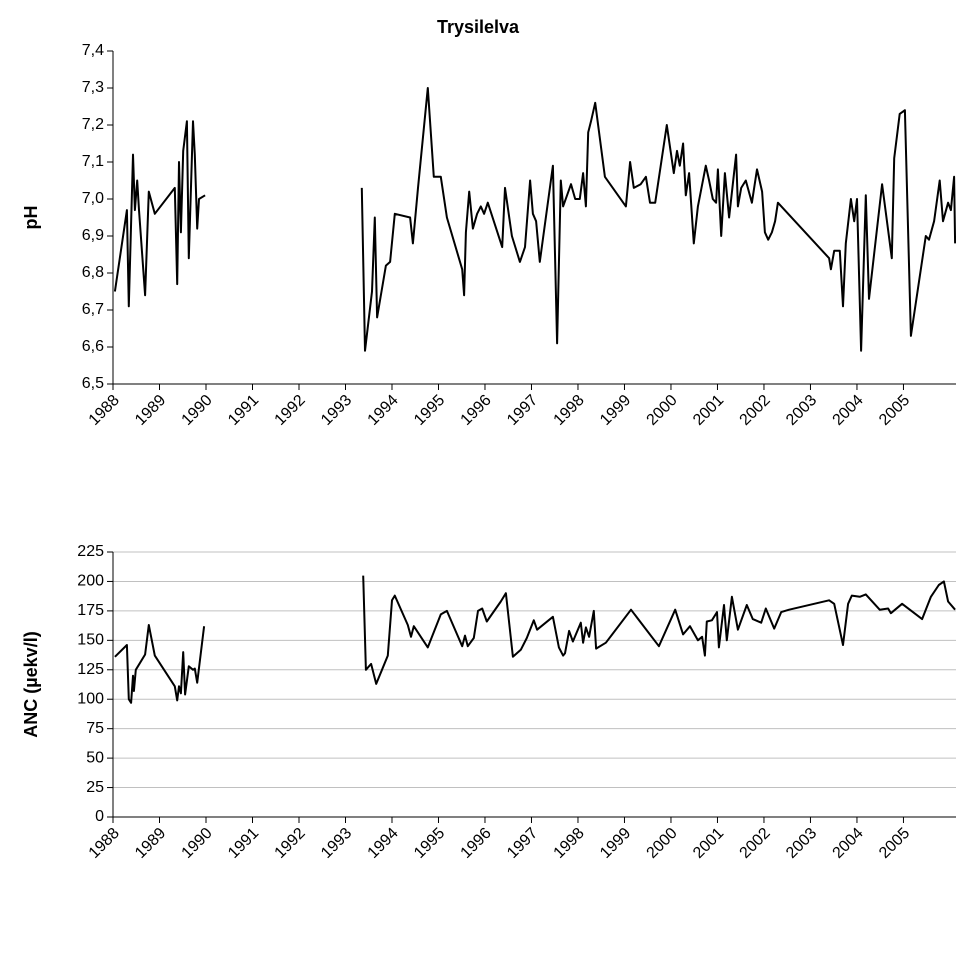 The width and height of the screenshot is (956, 974). What do you see at coordinates (478, 27) in the screenshot?
I see `chart-title: Trysilelva` at bounding box center [478, 27].